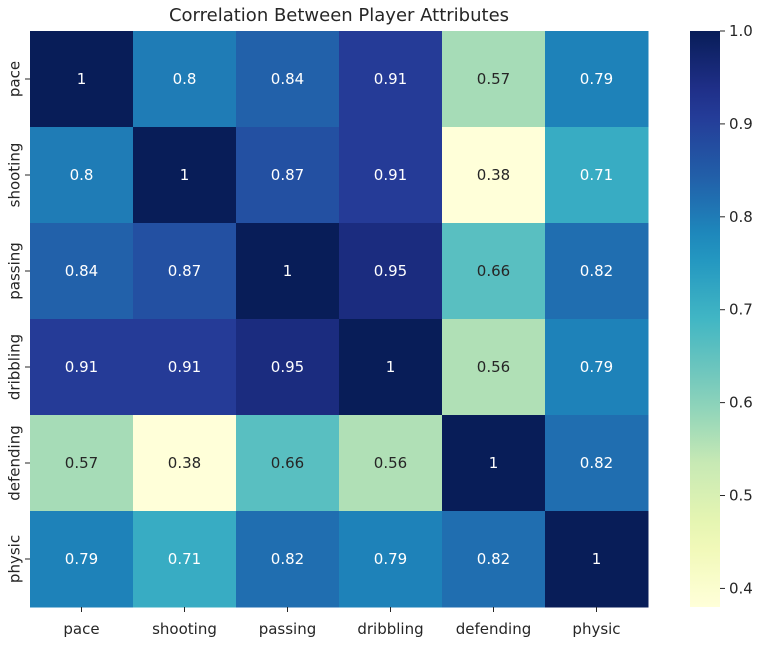 This screenshot has width=772, height=655. I want to click on heatmap-cell-pace-passing, so click(288, 79).